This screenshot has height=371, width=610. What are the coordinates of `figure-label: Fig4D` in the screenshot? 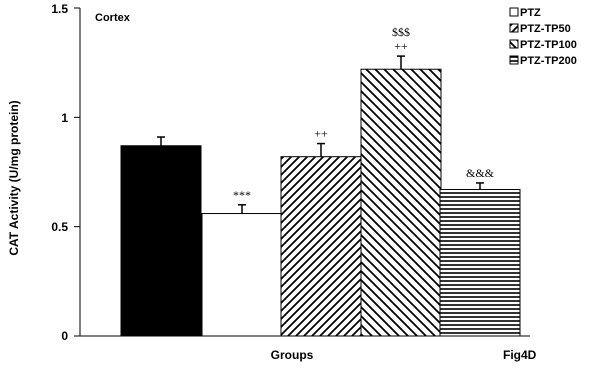 It's located at (520, 355).